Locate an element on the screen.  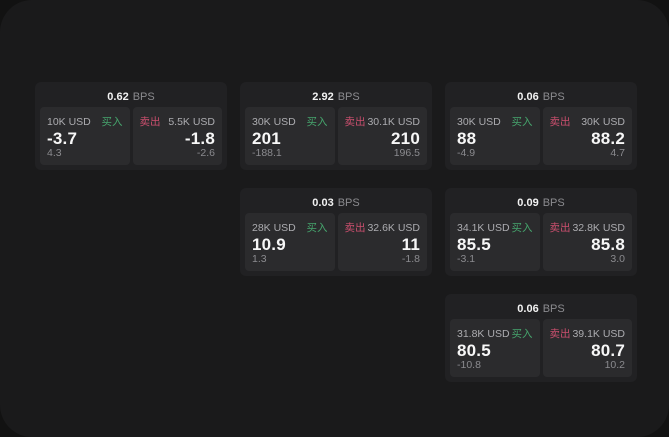
buy-size-label: 28K USD is located at coordinates (274, 227).